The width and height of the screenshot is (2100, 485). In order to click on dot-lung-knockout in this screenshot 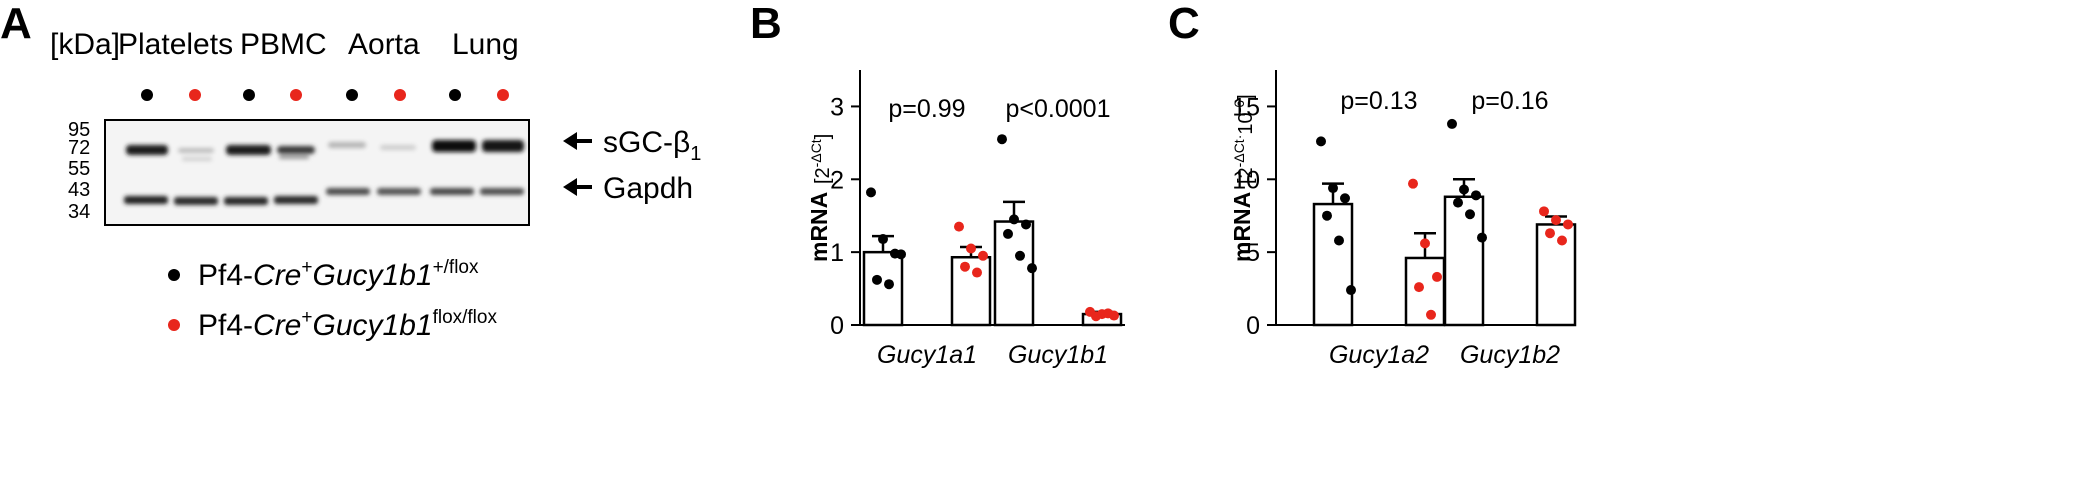, I will do `click(503, 95)`.